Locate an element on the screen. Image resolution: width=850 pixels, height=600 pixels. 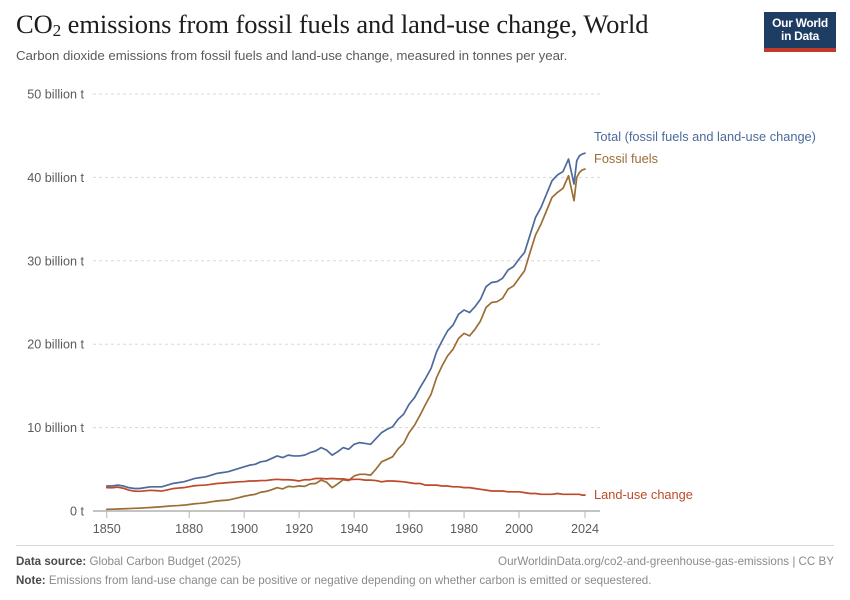
owid-logo-line2: in Data is located at coordinates (800, 36).